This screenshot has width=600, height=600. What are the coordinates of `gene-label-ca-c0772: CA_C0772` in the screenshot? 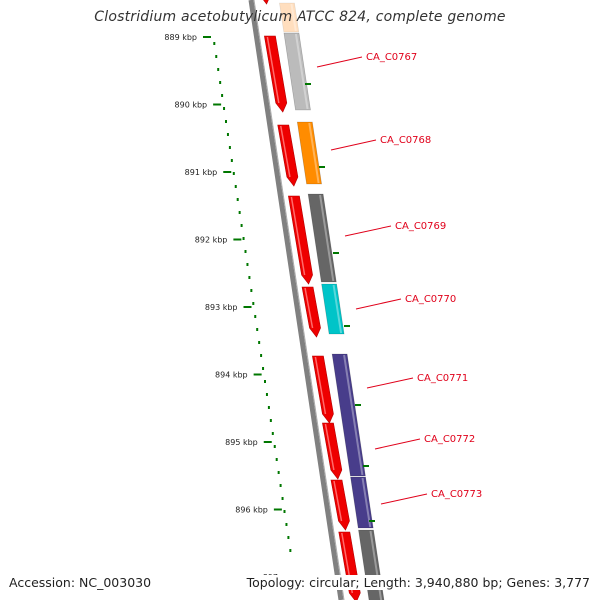 It's located at (419, 450).